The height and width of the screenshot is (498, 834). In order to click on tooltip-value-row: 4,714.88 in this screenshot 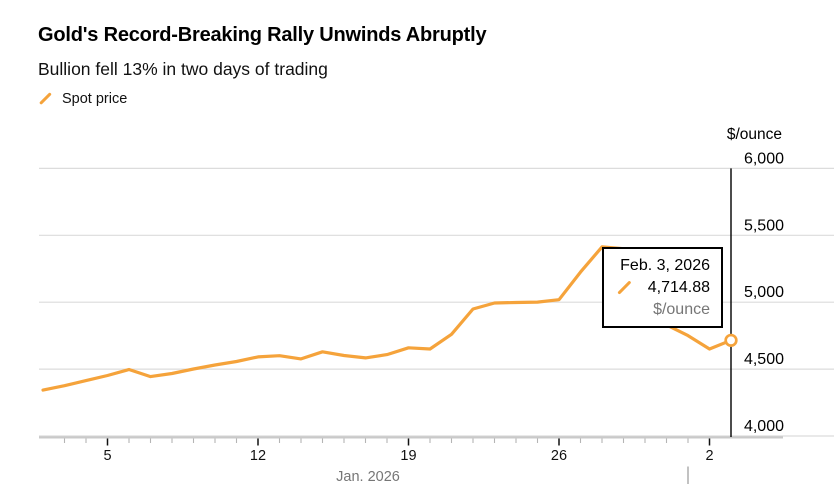, I will do `click(662, 288)`.